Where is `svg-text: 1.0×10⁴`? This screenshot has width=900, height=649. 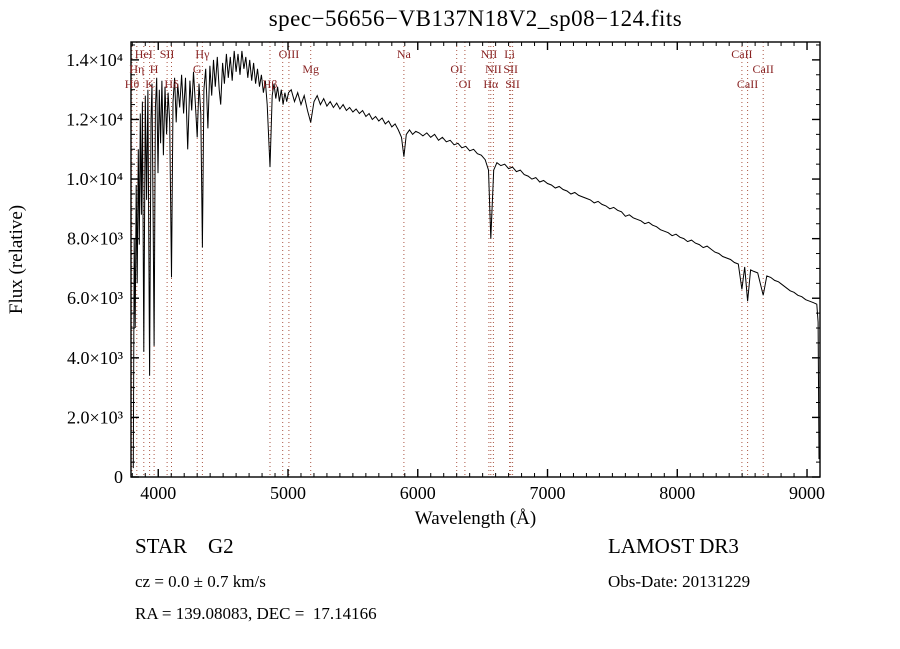 svg-text: 1.0×10⁴ is located at coordinates (94, 179).